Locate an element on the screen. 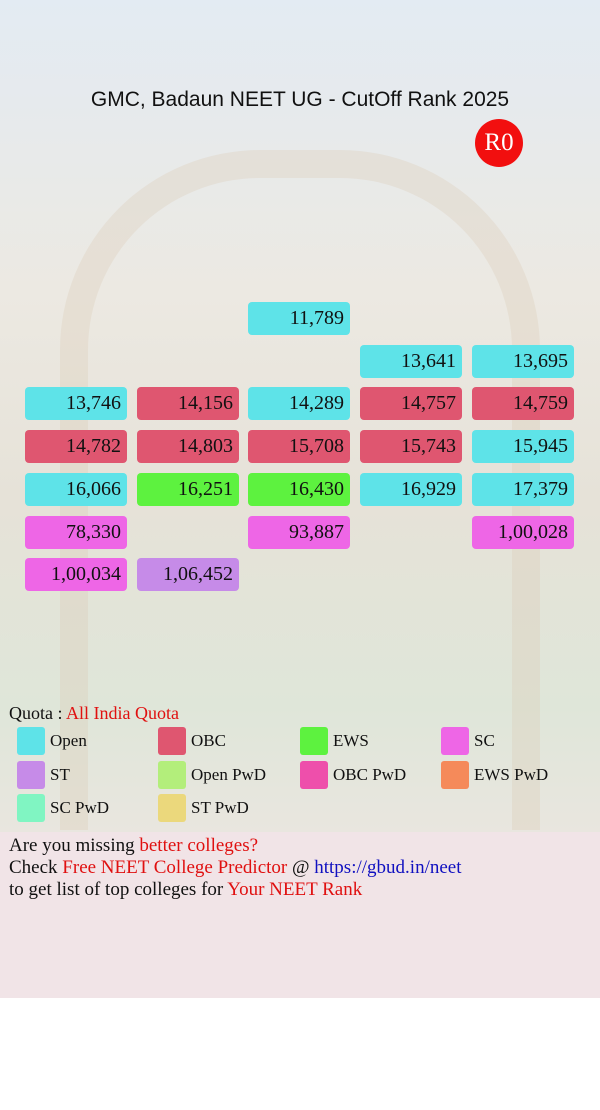 The height and width of the screenshot is (1110, 600). footer-text: to get list of top colleges for is located at coordinates (118, 889).